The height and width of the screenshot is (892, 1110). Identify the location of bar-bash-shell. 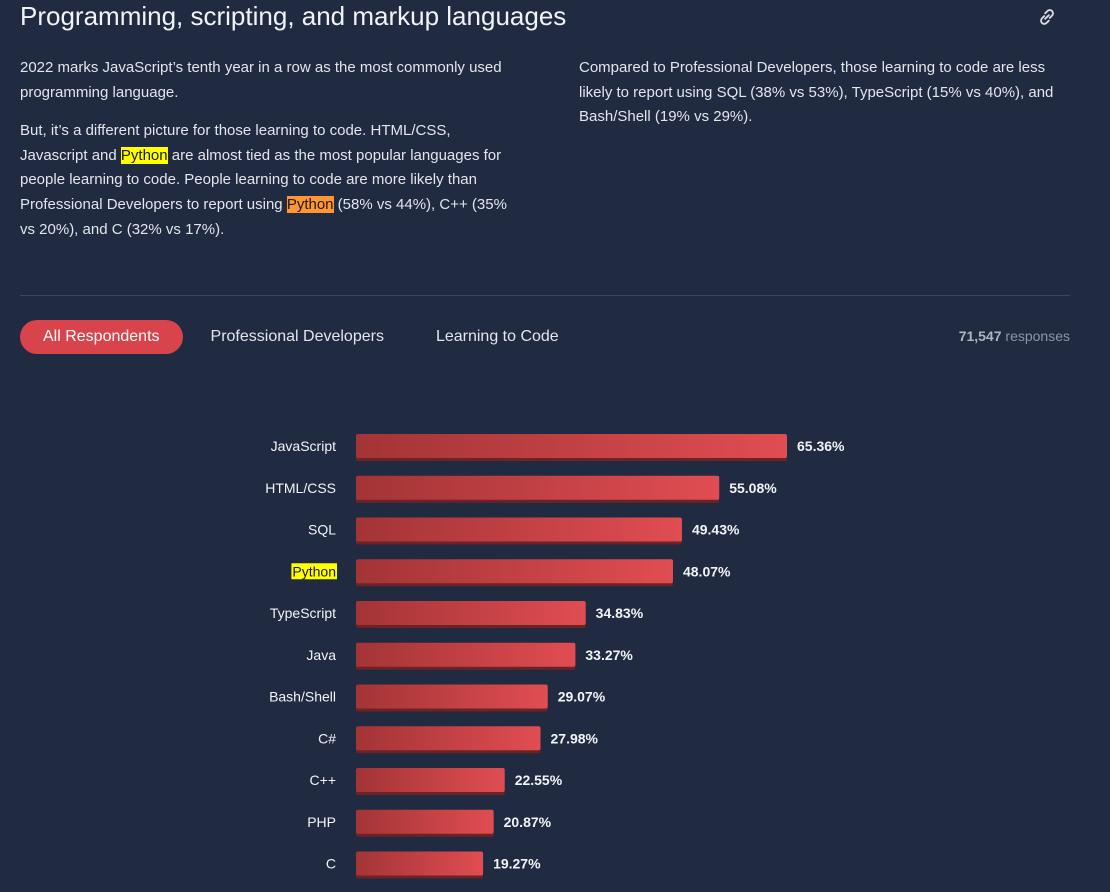
(452, 696).